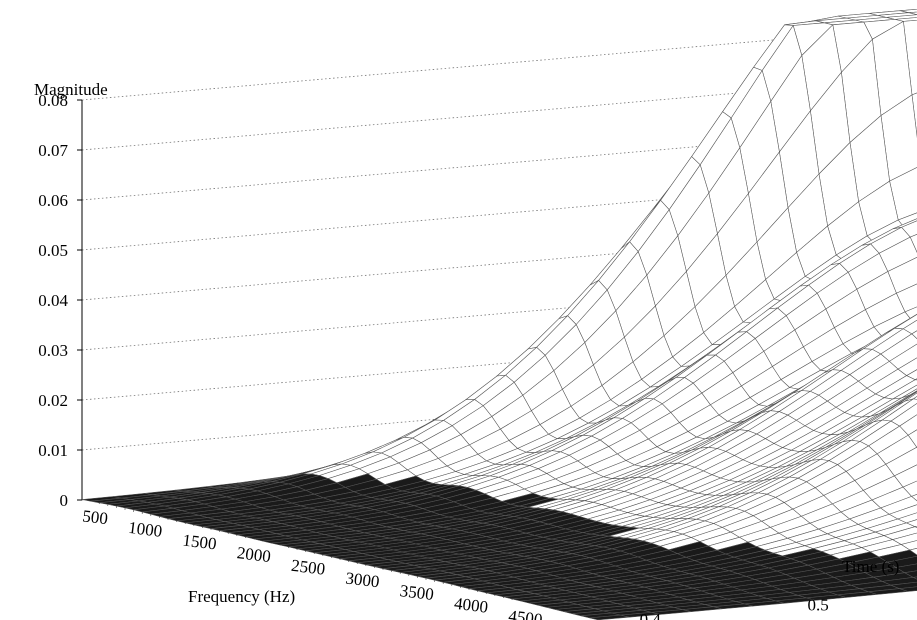  Describe the element at coordinates (64, 500) in the screenshot. I see `z-tick-label: 0` at that location.